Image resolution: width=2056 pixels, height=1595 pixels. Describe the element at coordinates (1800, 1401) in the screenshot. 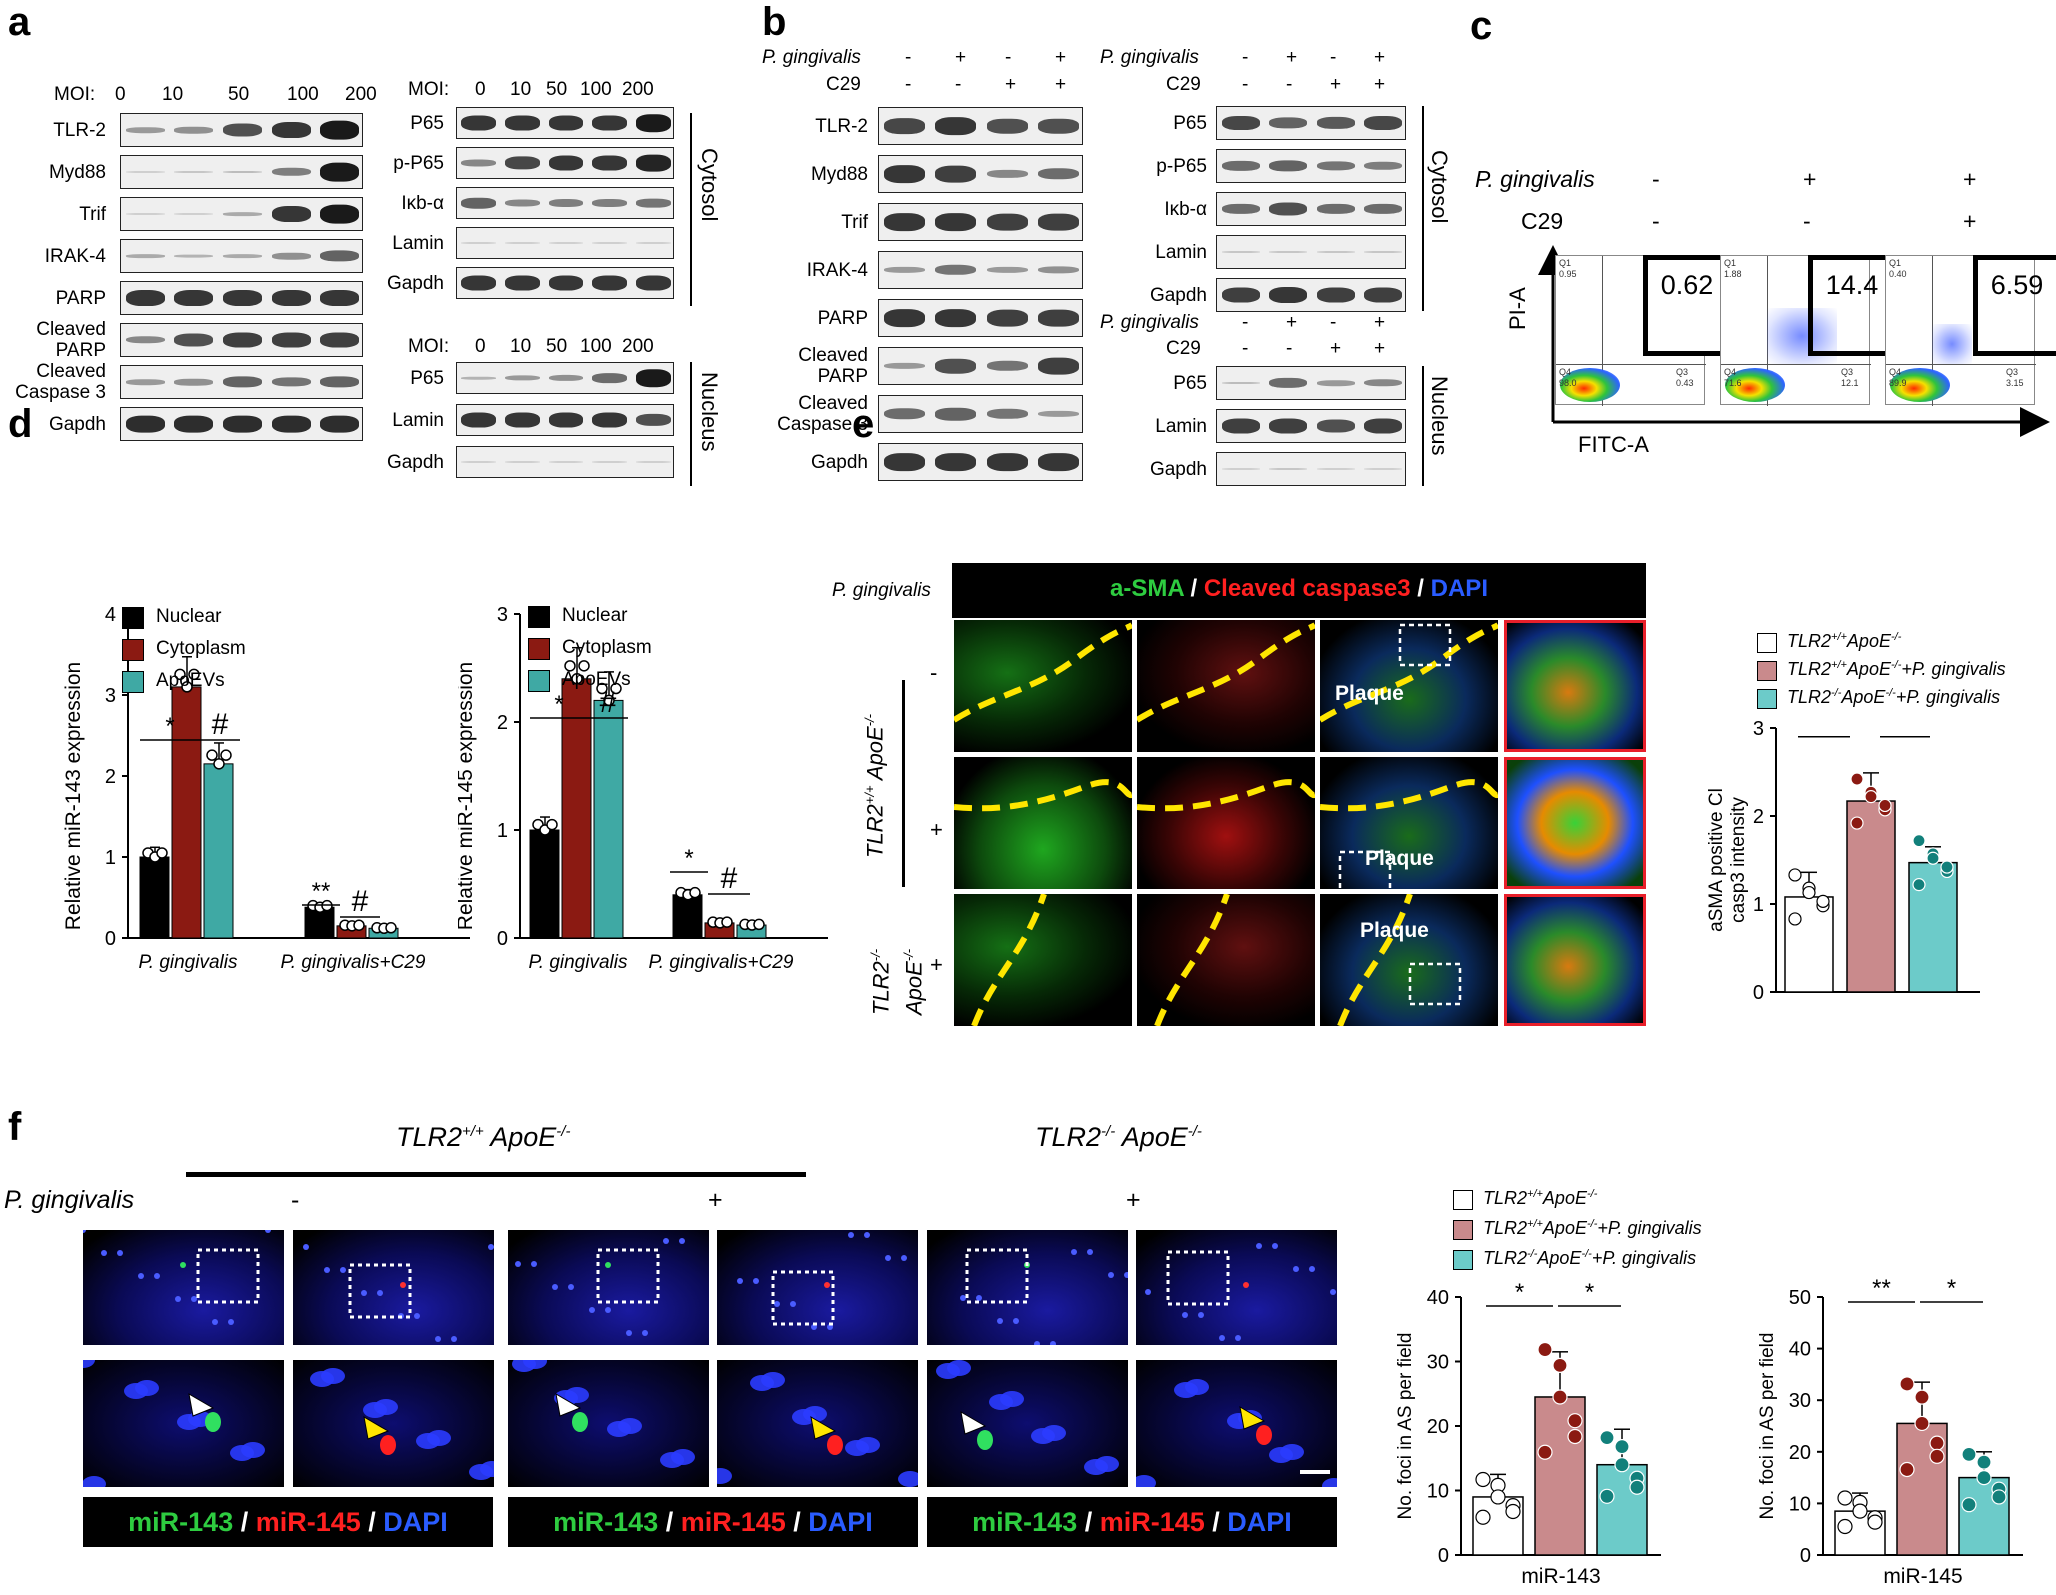

I see `f2-ytick-label-3: 30` at that location.